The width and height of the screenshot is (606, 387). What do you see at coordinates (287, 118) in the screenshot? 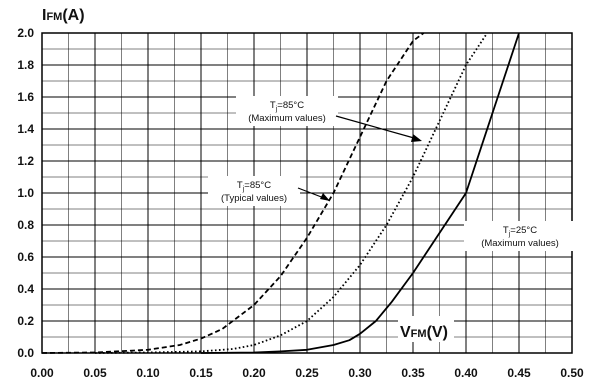
I see `annotation-maximum-85-sub: (Maximum values)` at bounding box center [287, 118].